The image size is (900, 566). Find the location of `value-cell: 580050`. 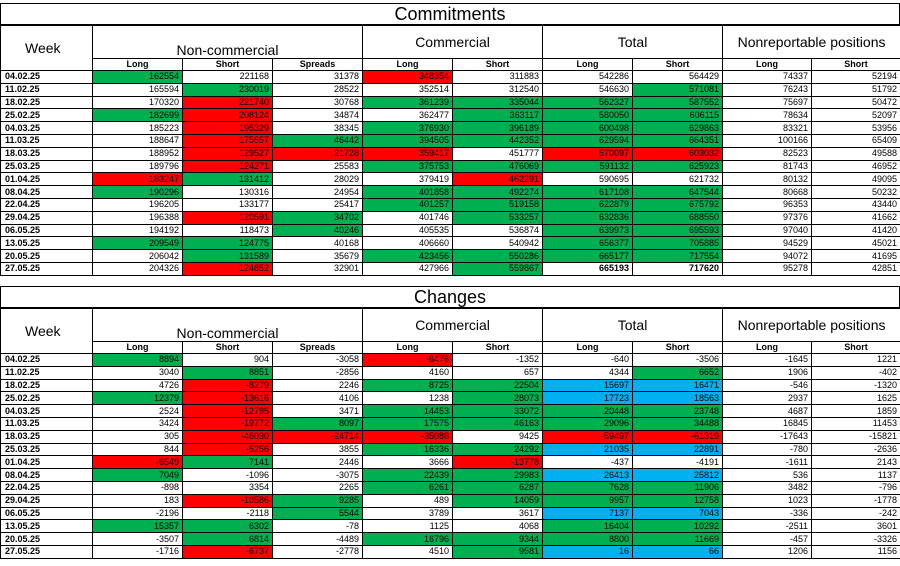

value-cell: 580050 is located at coordinates (588, 115).